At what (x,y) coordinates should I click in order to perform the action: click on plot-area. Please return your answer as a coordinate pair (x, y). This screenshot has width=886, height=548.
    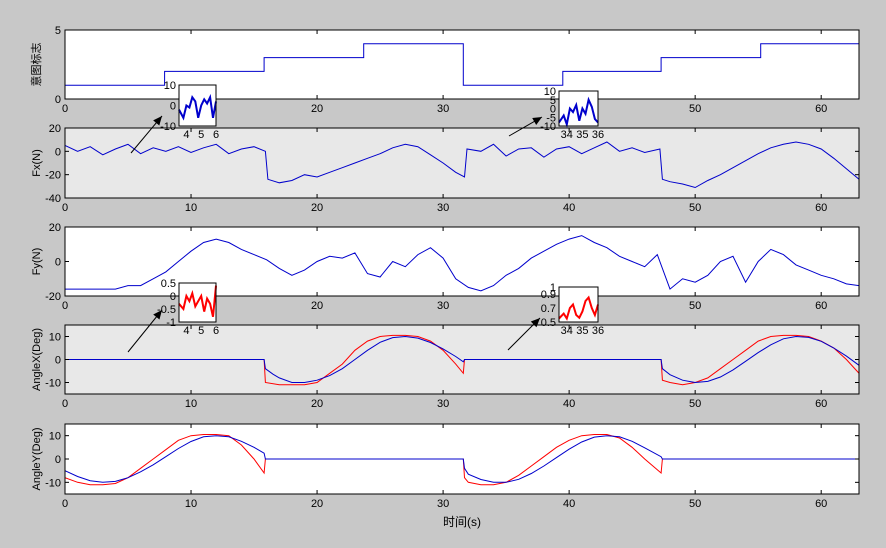
    Looking at the image, I should click on (462, 163).